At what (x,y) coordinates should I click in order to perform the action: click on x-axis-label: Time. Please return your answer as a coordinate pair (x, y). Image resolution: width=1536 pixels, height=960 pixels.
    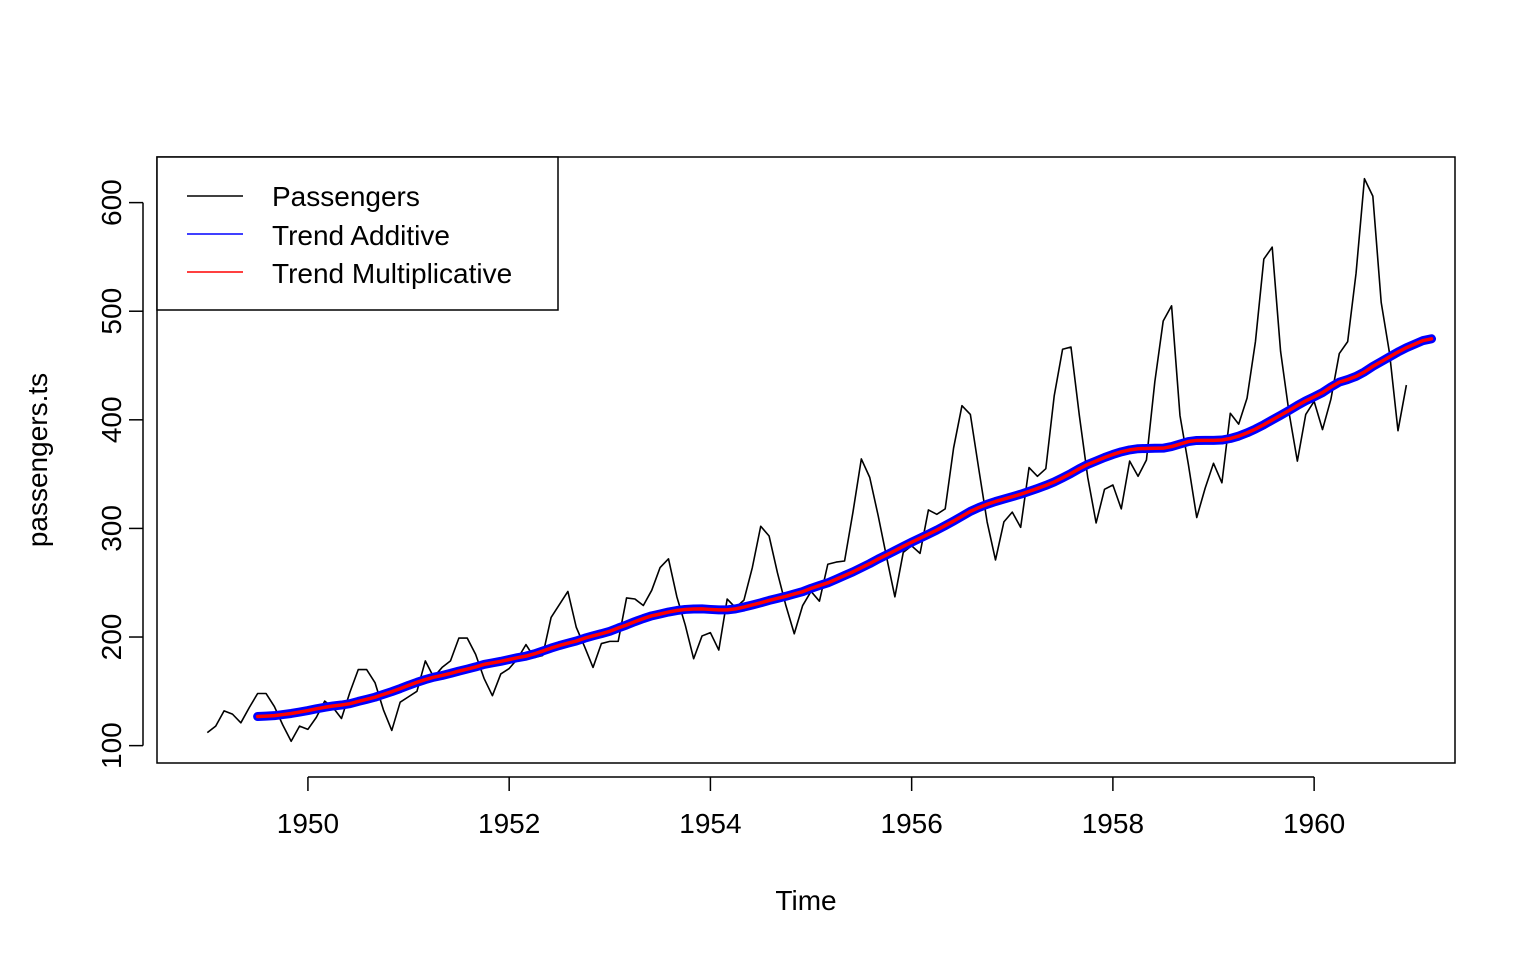
    Looking at the image, I should click on (805, 900).